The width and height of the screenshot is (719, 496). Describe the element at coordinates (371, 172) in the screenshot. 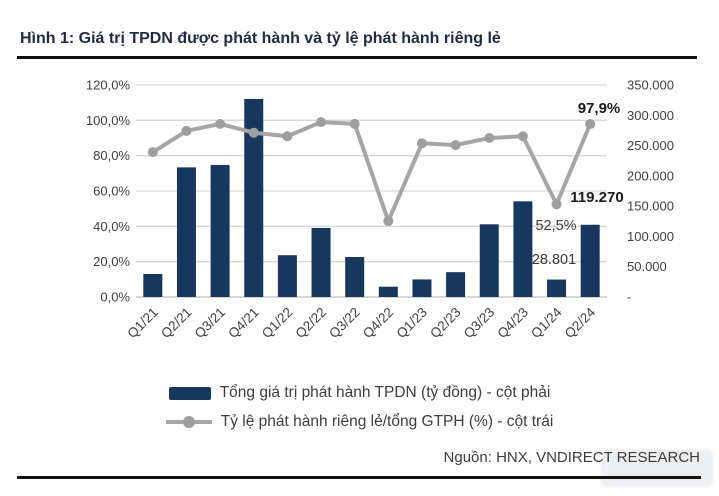

I see `line-series` at that location.